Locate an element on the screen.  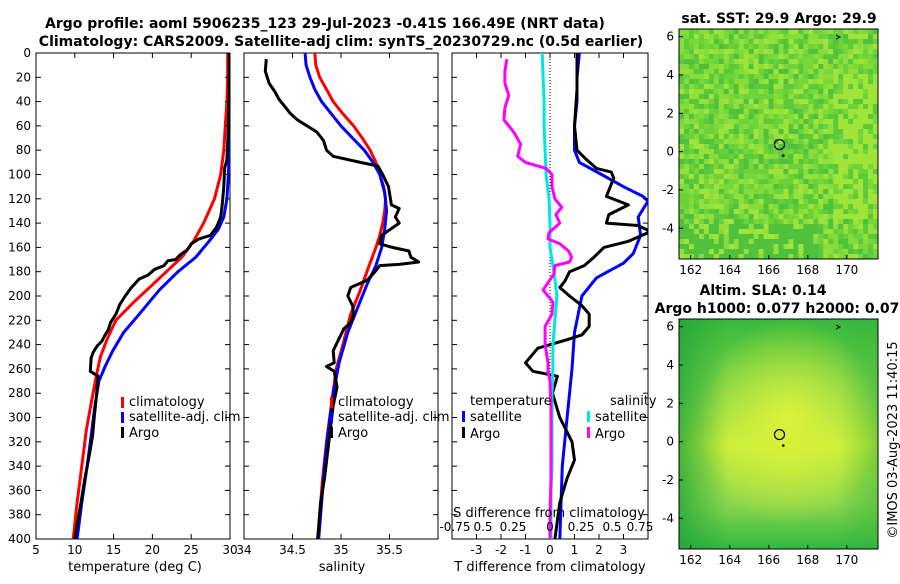
legend-argo: Argo is located at coordinates (353, 433).